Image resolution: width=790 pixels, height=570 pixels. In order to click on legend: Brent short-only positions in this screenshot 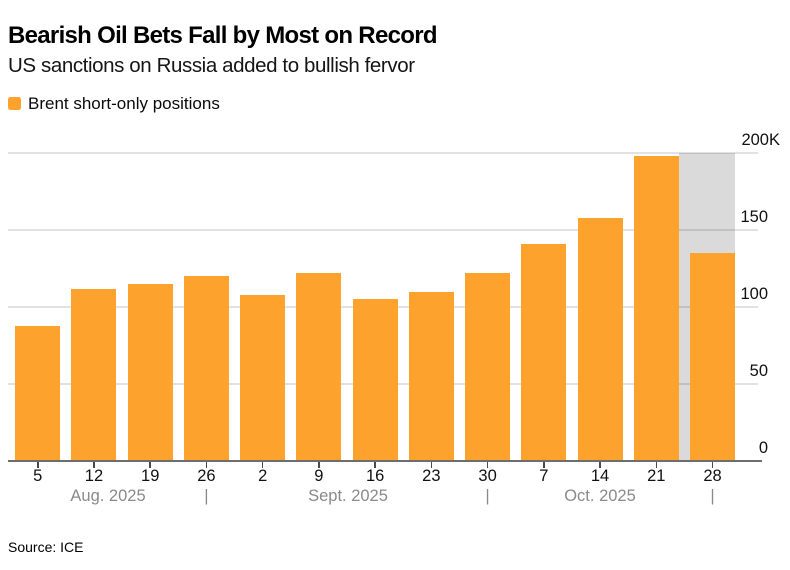, I will do `click(114, 103)`.